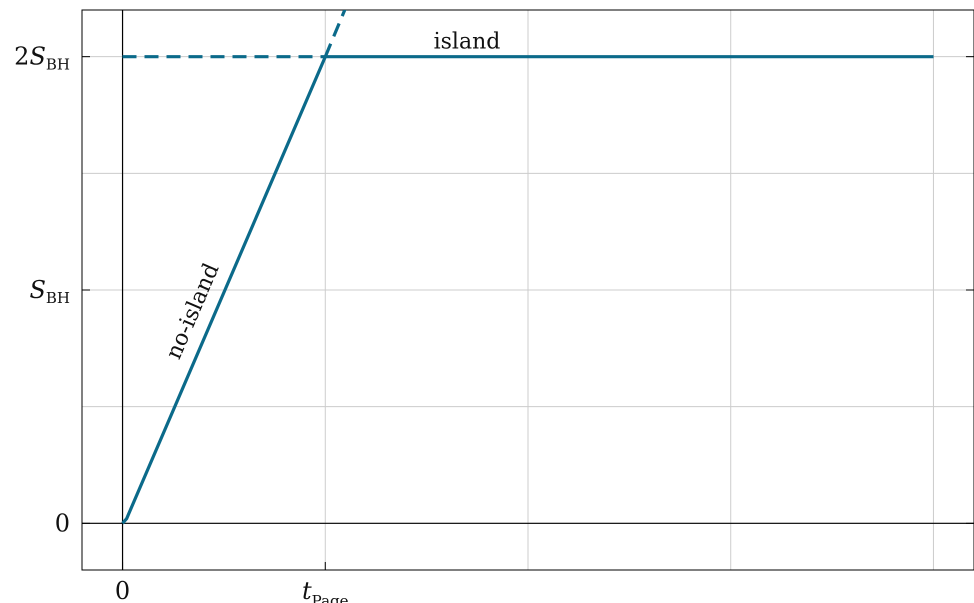 Image resolution: width=974 pixels, height=603 pixels. What do you see at coordinates (49, 291) in the screenshot?
I see `y-tick-label: SBH` at bounding box center [49, 291].